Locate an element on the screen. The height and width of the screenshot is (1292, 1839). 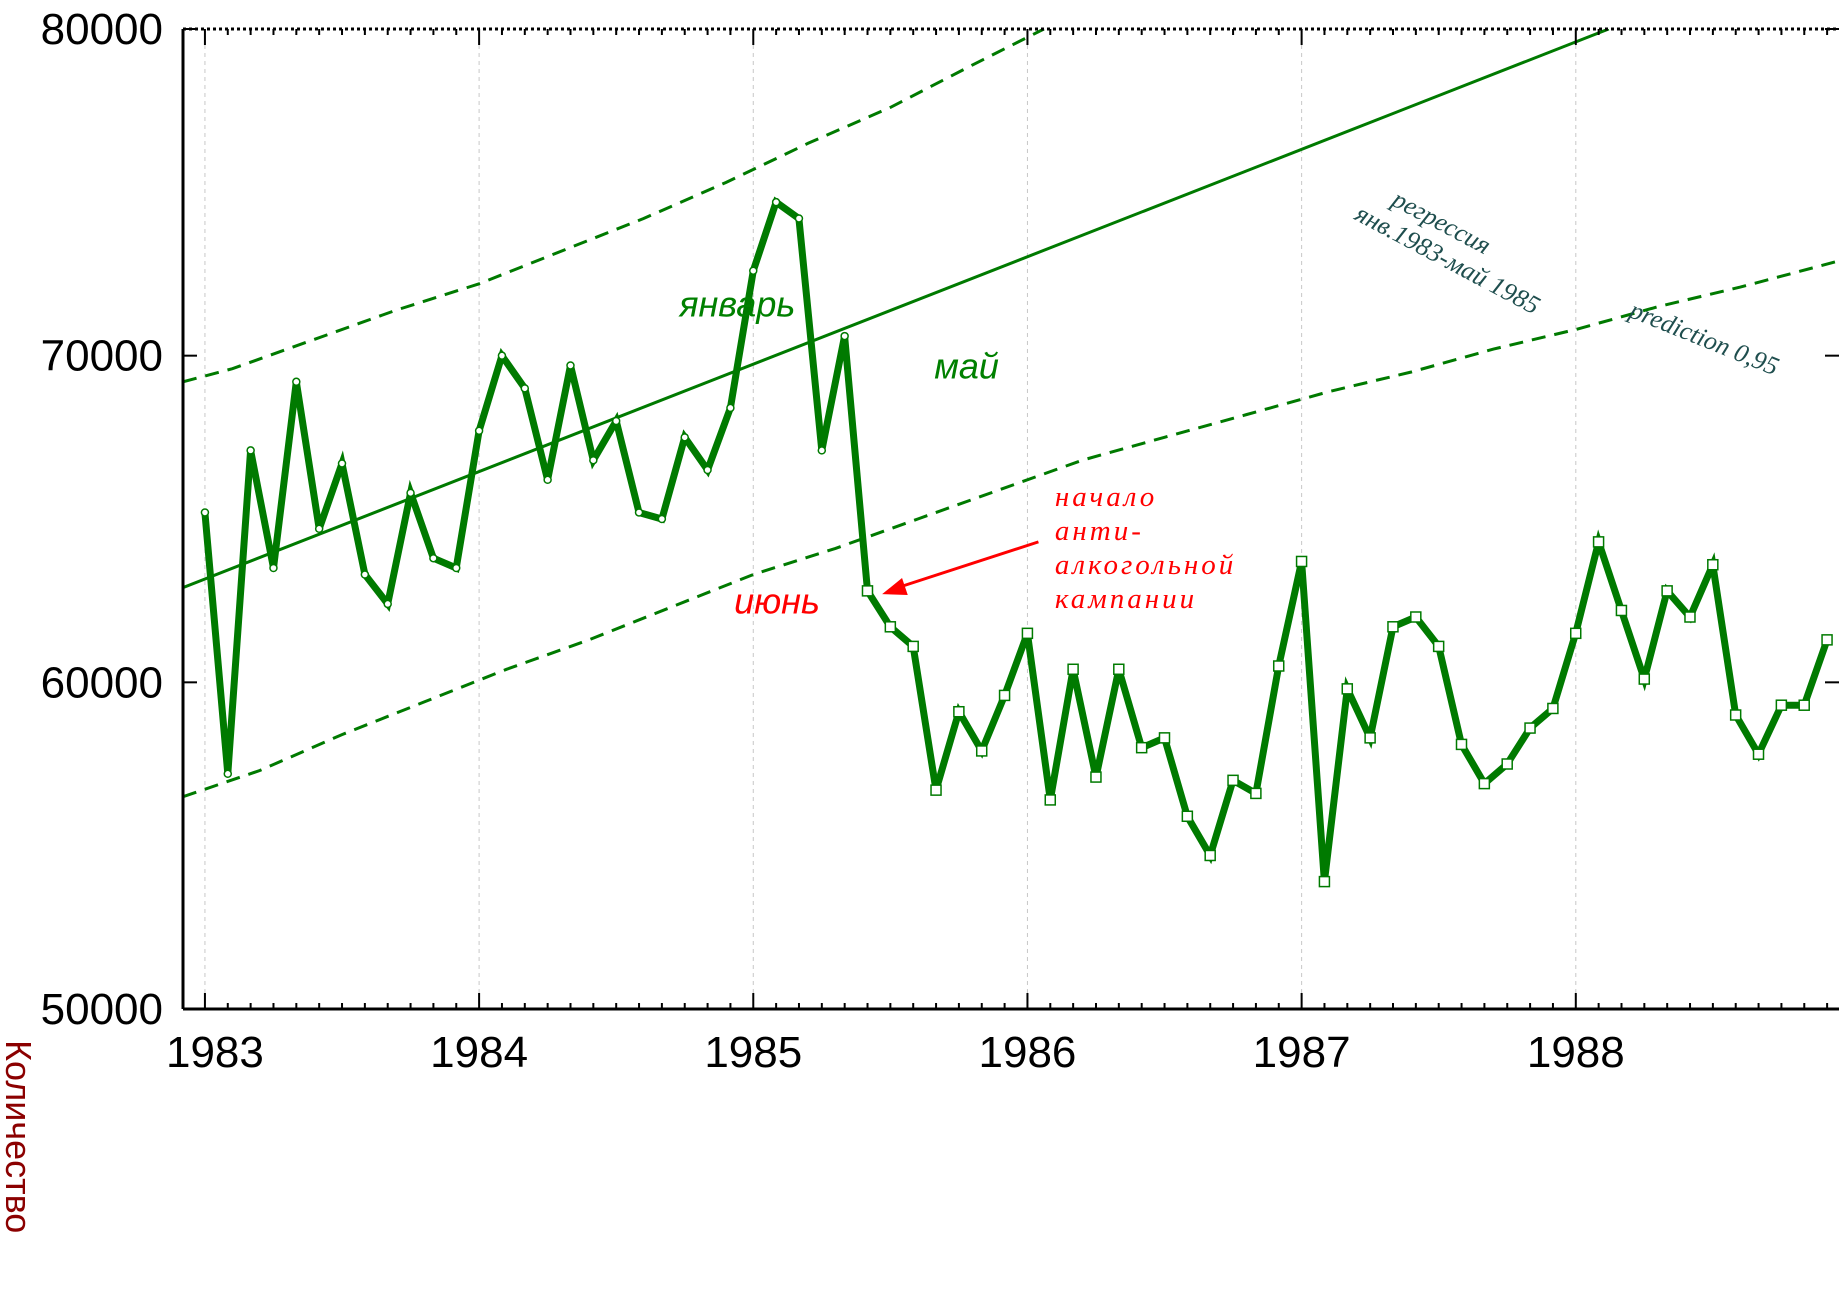
annotation-campaign-line: алкогольной is located at coordinates (1145, 565).